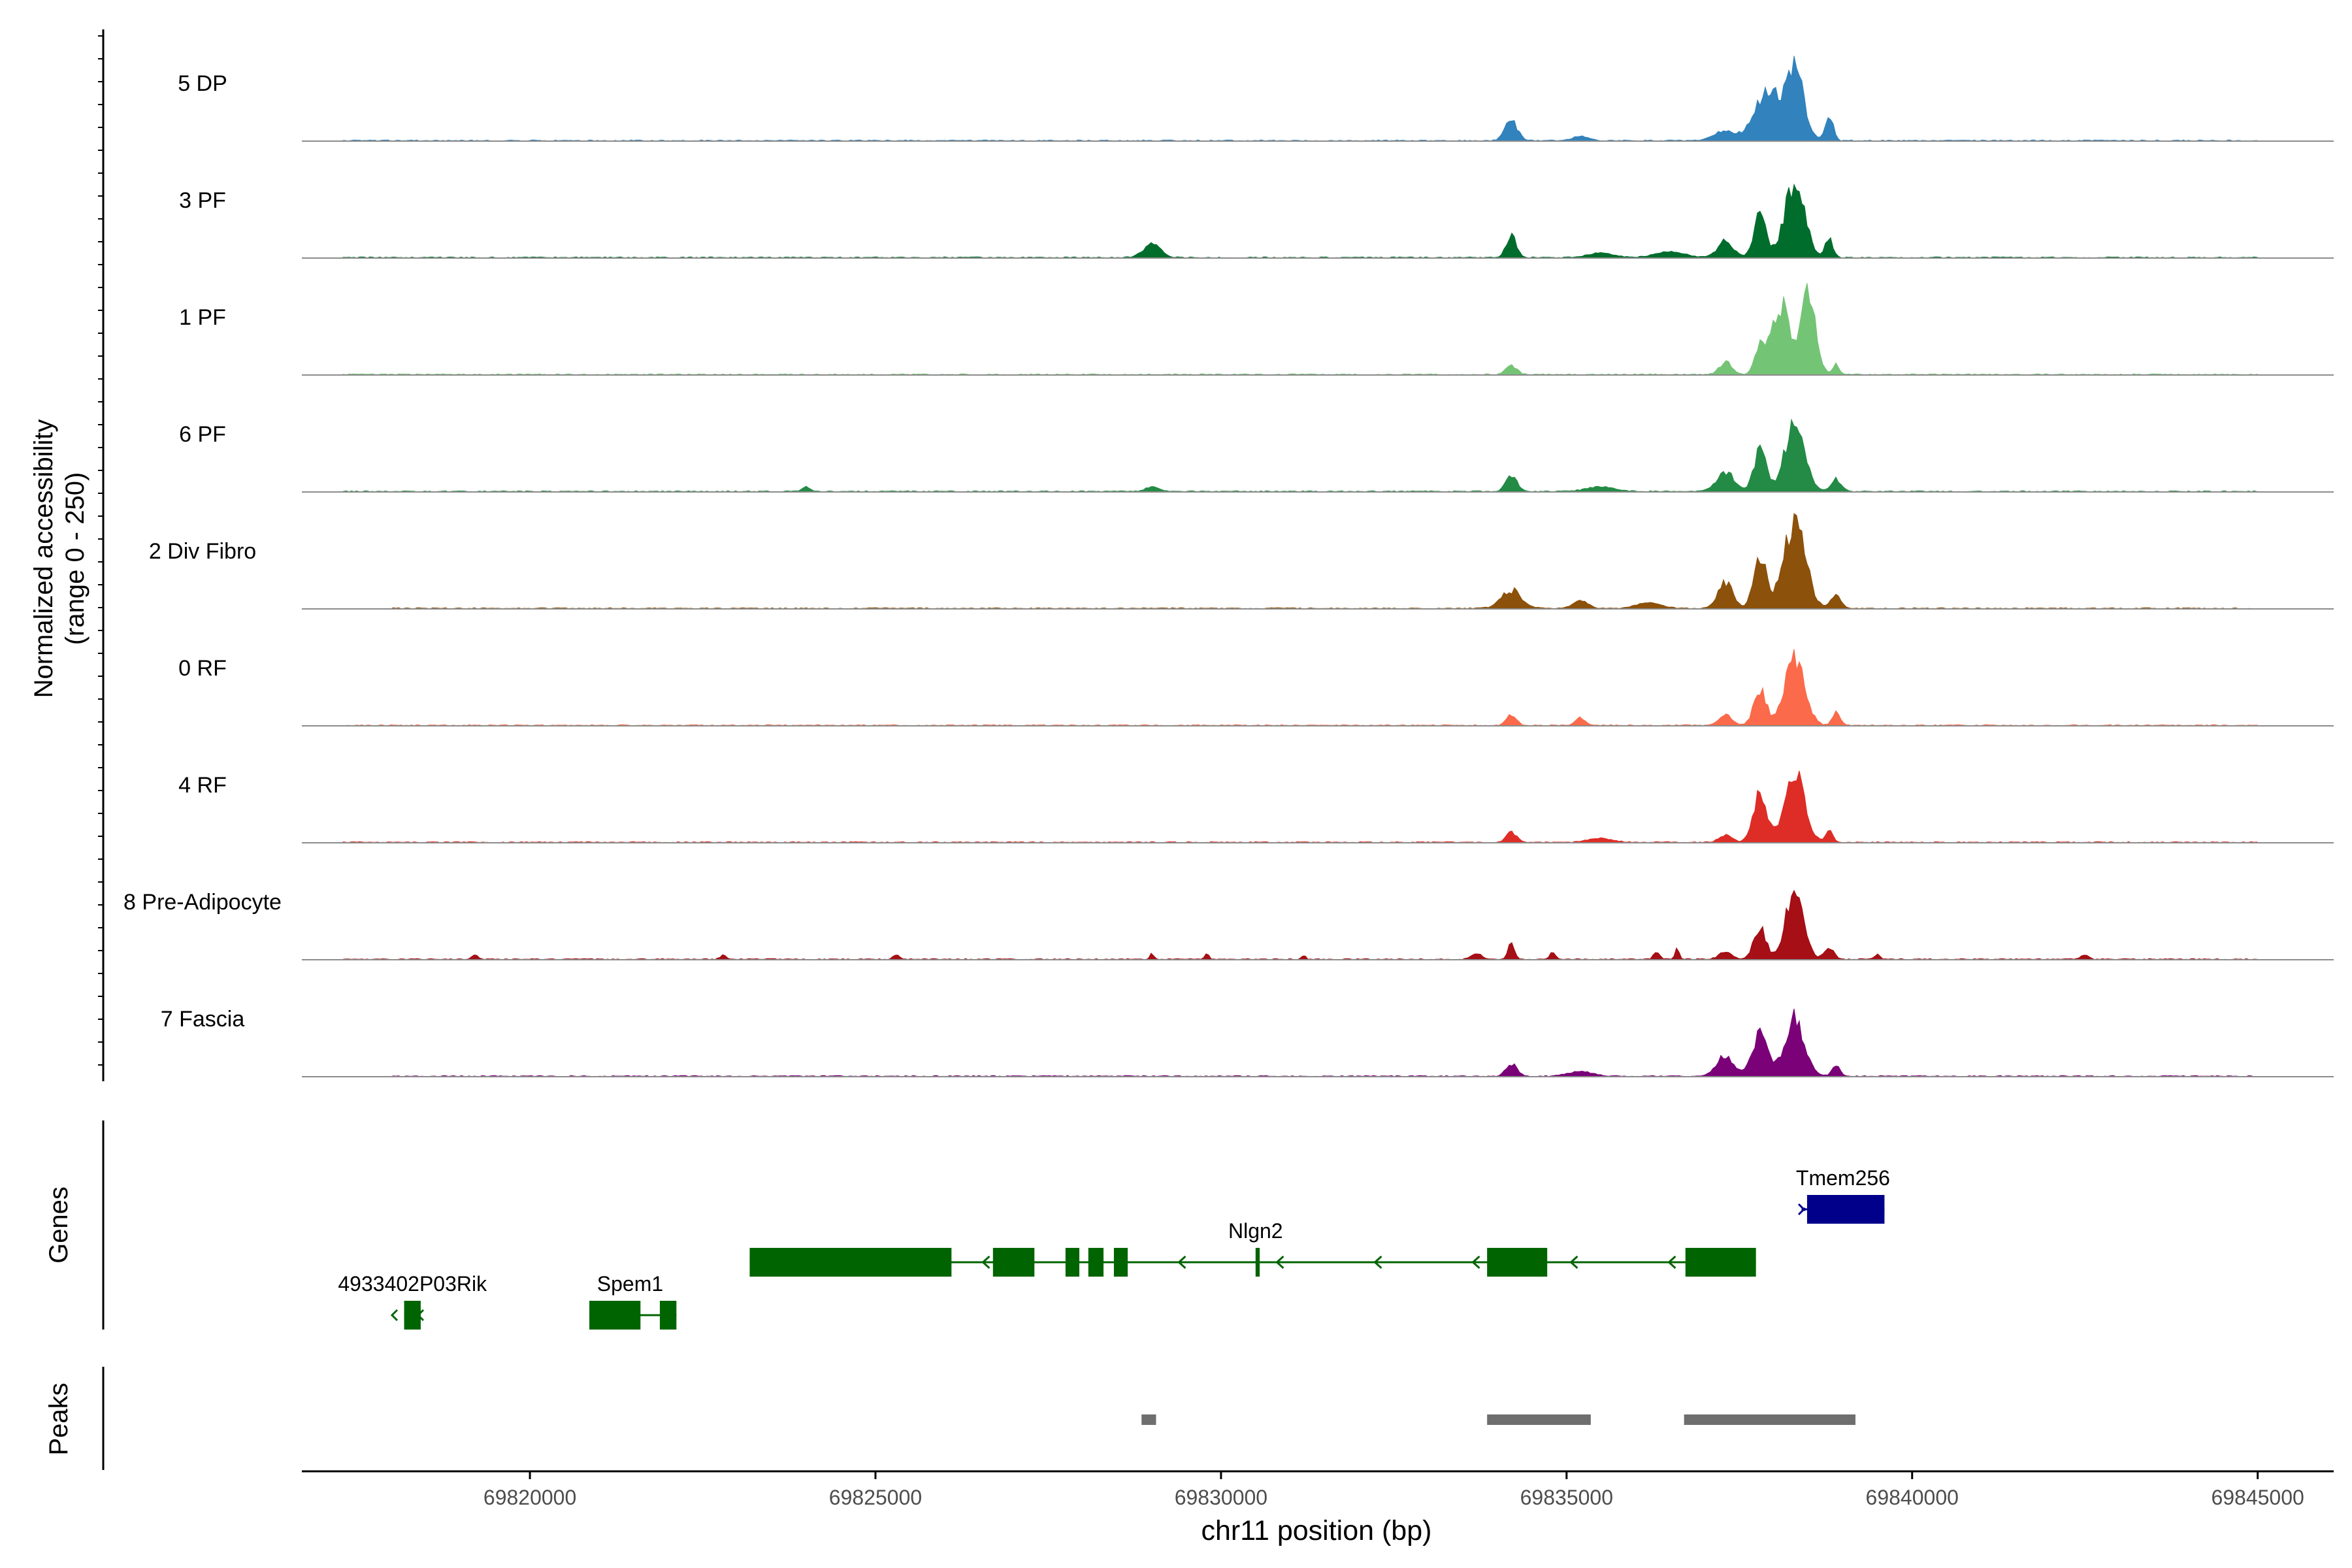 The image size is (2352, 1568). I want to click on track-8: 7 Fascia, so click(1247, 1042).